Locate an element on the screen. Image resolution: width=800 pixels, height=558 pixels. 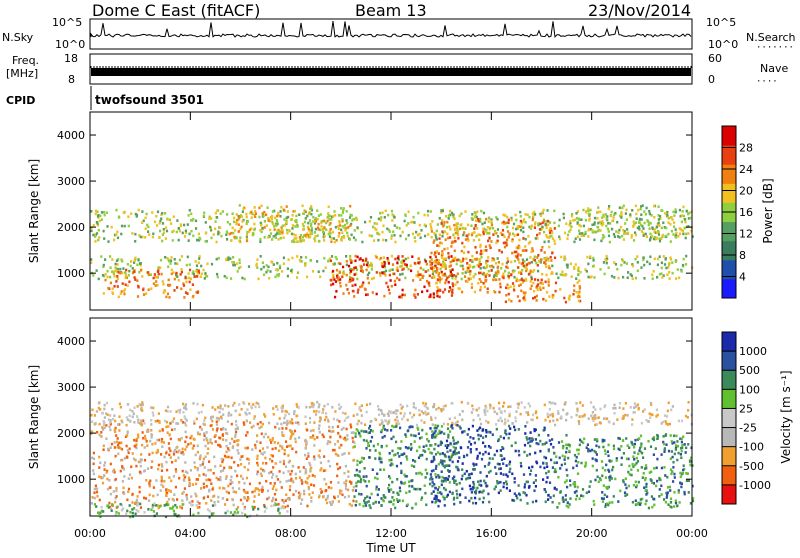
colorbar-tick-label: 8 is located at coordinates (742, 255).